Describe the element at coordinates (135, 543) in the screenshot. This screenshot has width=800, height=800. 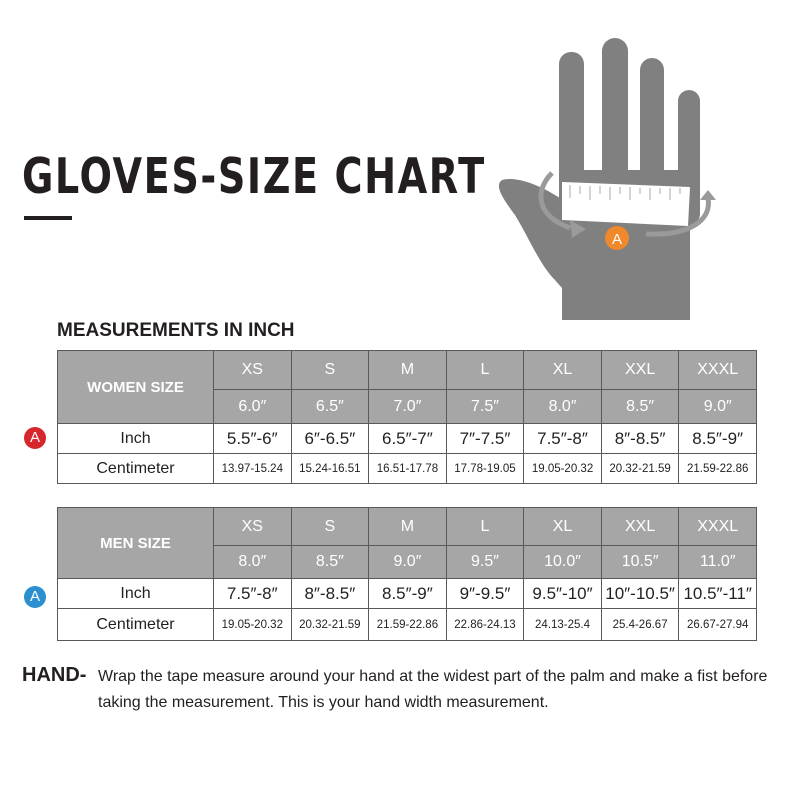
I see `men-size-header: MEN SIZE` at that location.